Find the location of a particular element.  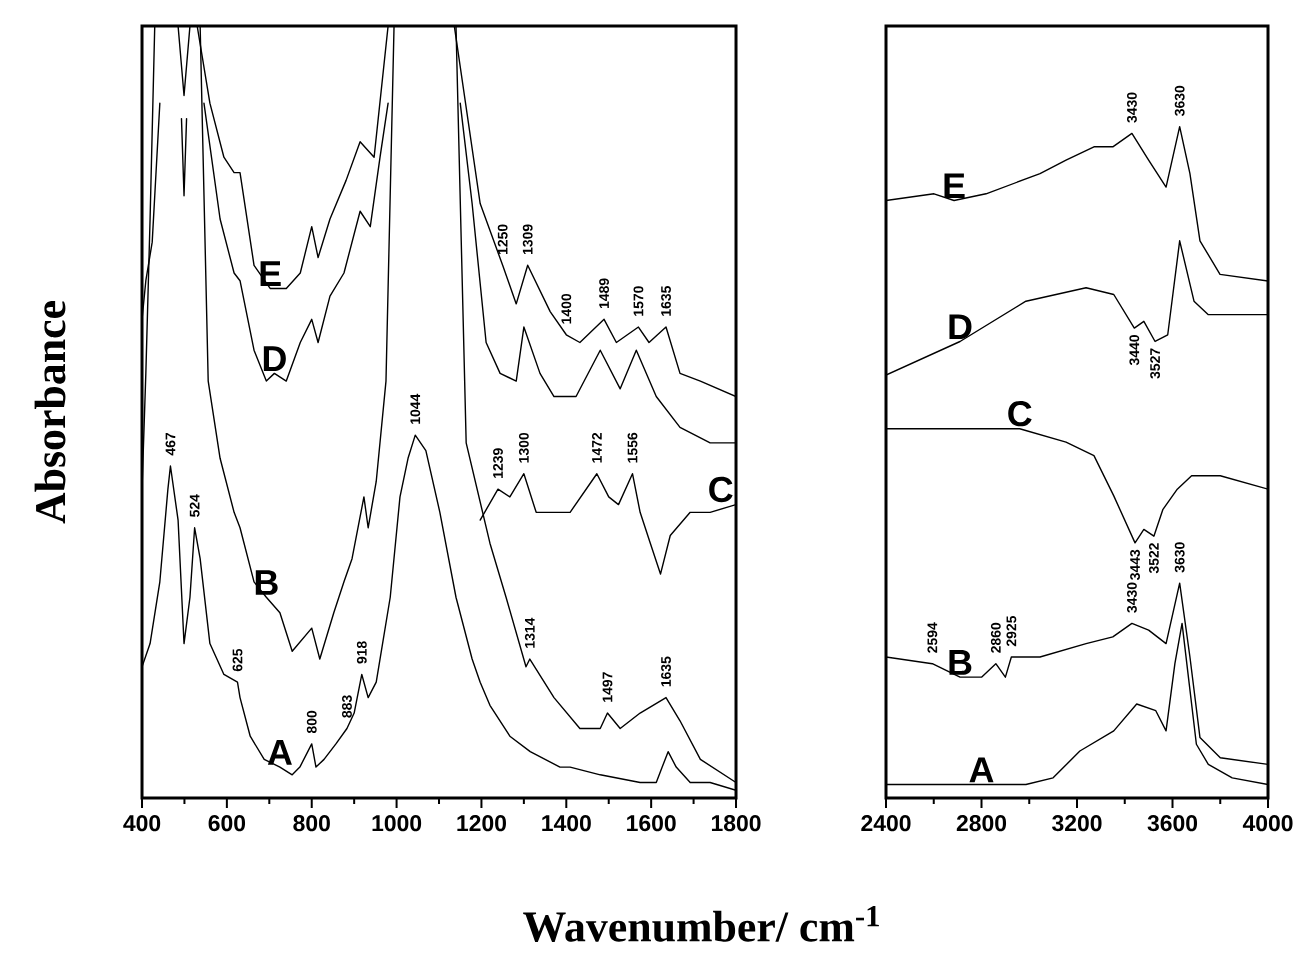

x-tick-label: 1000 is located at coordinates (397, 823).